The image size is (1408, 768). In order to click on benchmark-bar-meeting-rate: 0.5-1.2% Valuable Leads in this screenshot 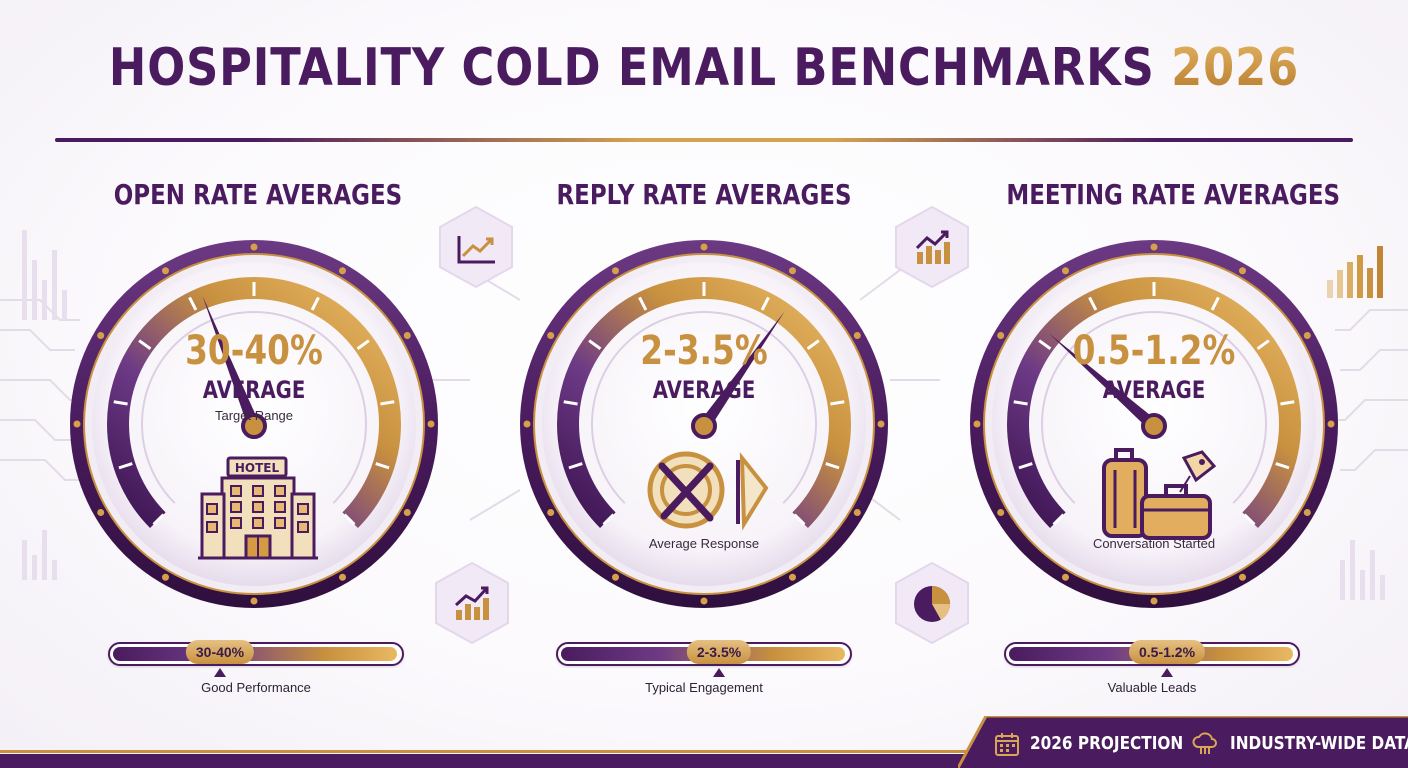, I will do `click(1152, 681)`.